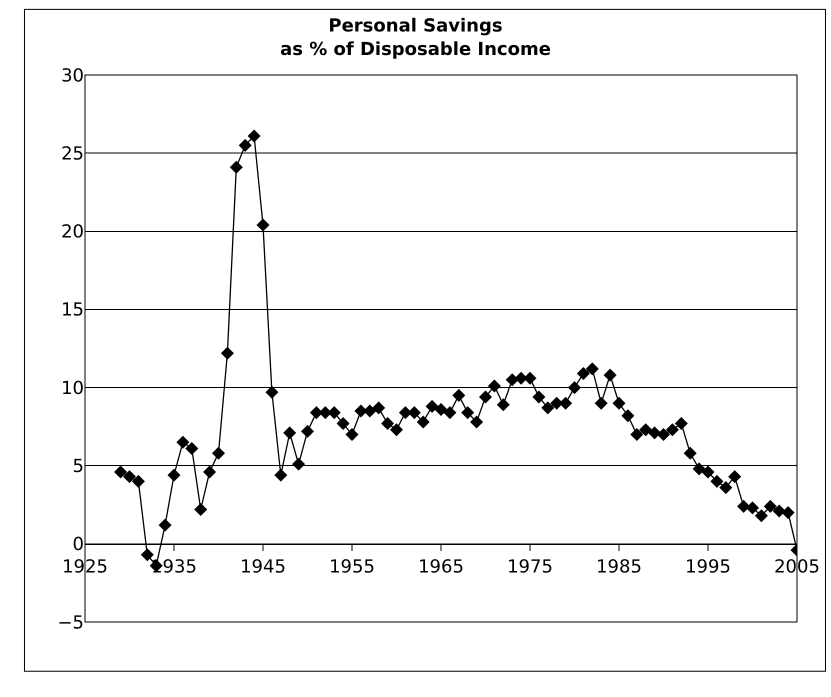 Image resolution: width=831 pixels, height=697 pixels. What do you see at coordinates (72, 232) in the screenshot?
I see `y-tick-label: 20` at bounding box center [72, 232].